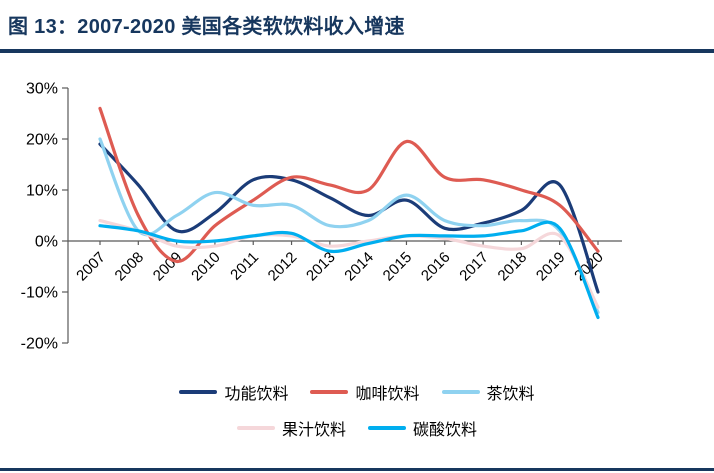  What do you see at coordinates (283, 267) in the screenshot?
I see `x-tick-label: 2012` at bounding box center [283, 267].